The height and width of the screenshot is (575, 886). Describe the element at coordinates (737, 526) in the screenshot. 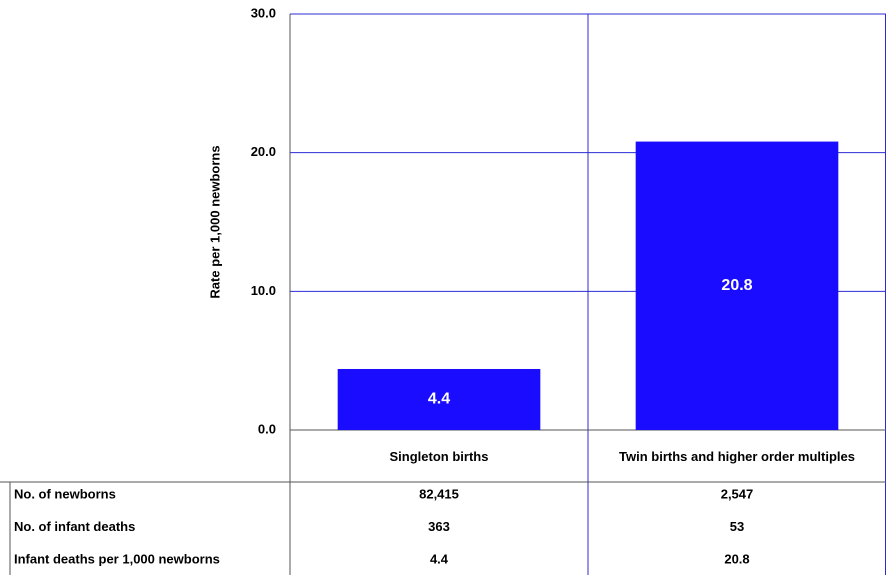

I see `table-cell: 53` at that location.